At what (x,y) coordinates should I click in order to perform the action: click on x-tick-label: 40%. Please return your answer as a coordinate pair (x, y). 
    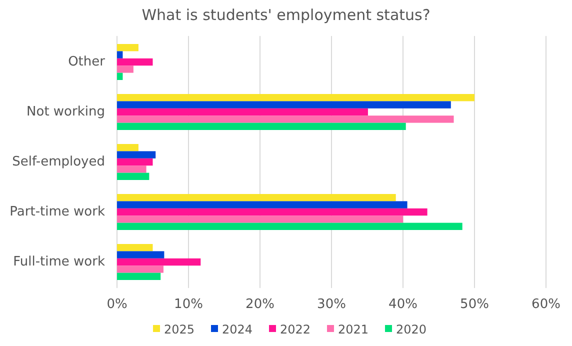
    Looking at the image, I should click on (403, 304).